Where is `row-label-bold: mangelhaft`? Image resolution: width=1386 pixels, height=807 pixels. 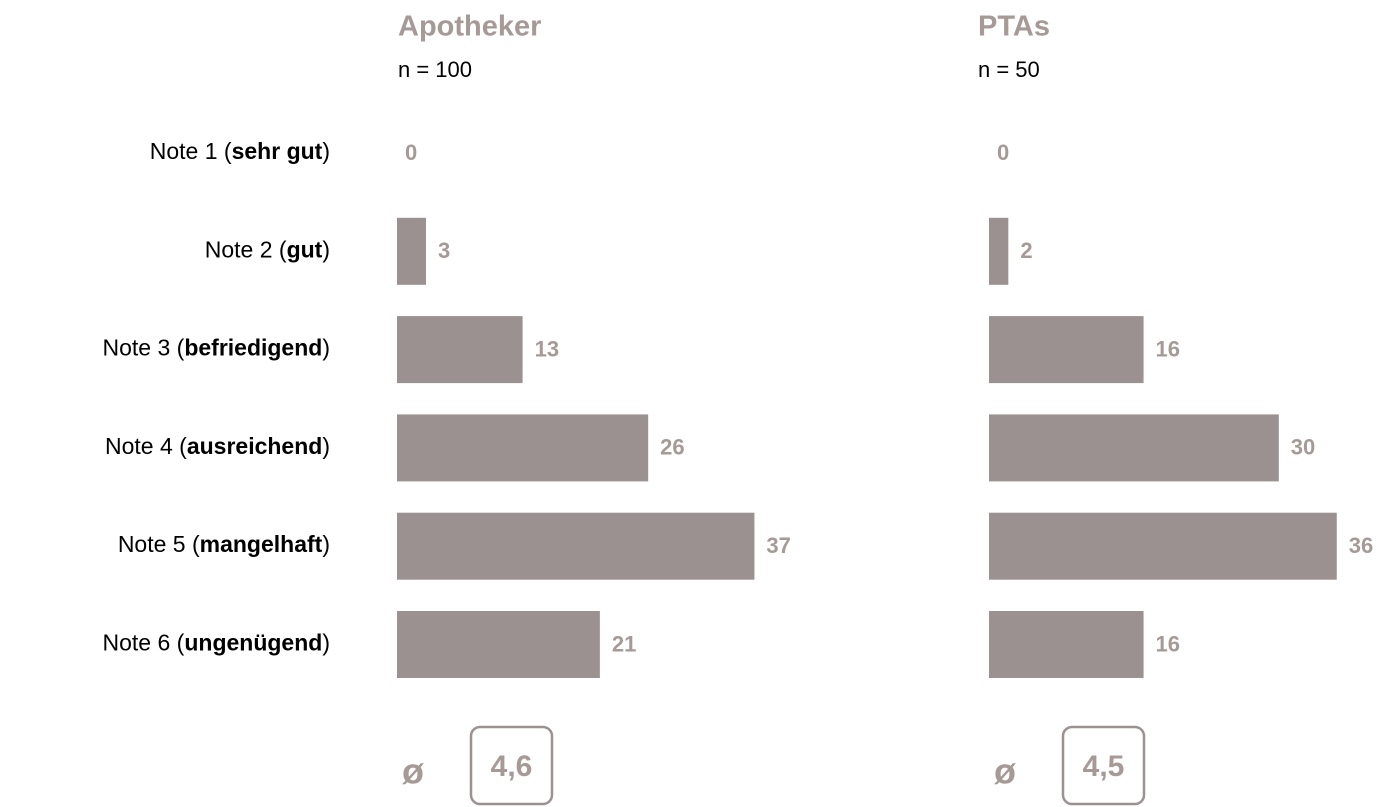
row-label-bold: mangelhaft is located at coordinates (261, 544).